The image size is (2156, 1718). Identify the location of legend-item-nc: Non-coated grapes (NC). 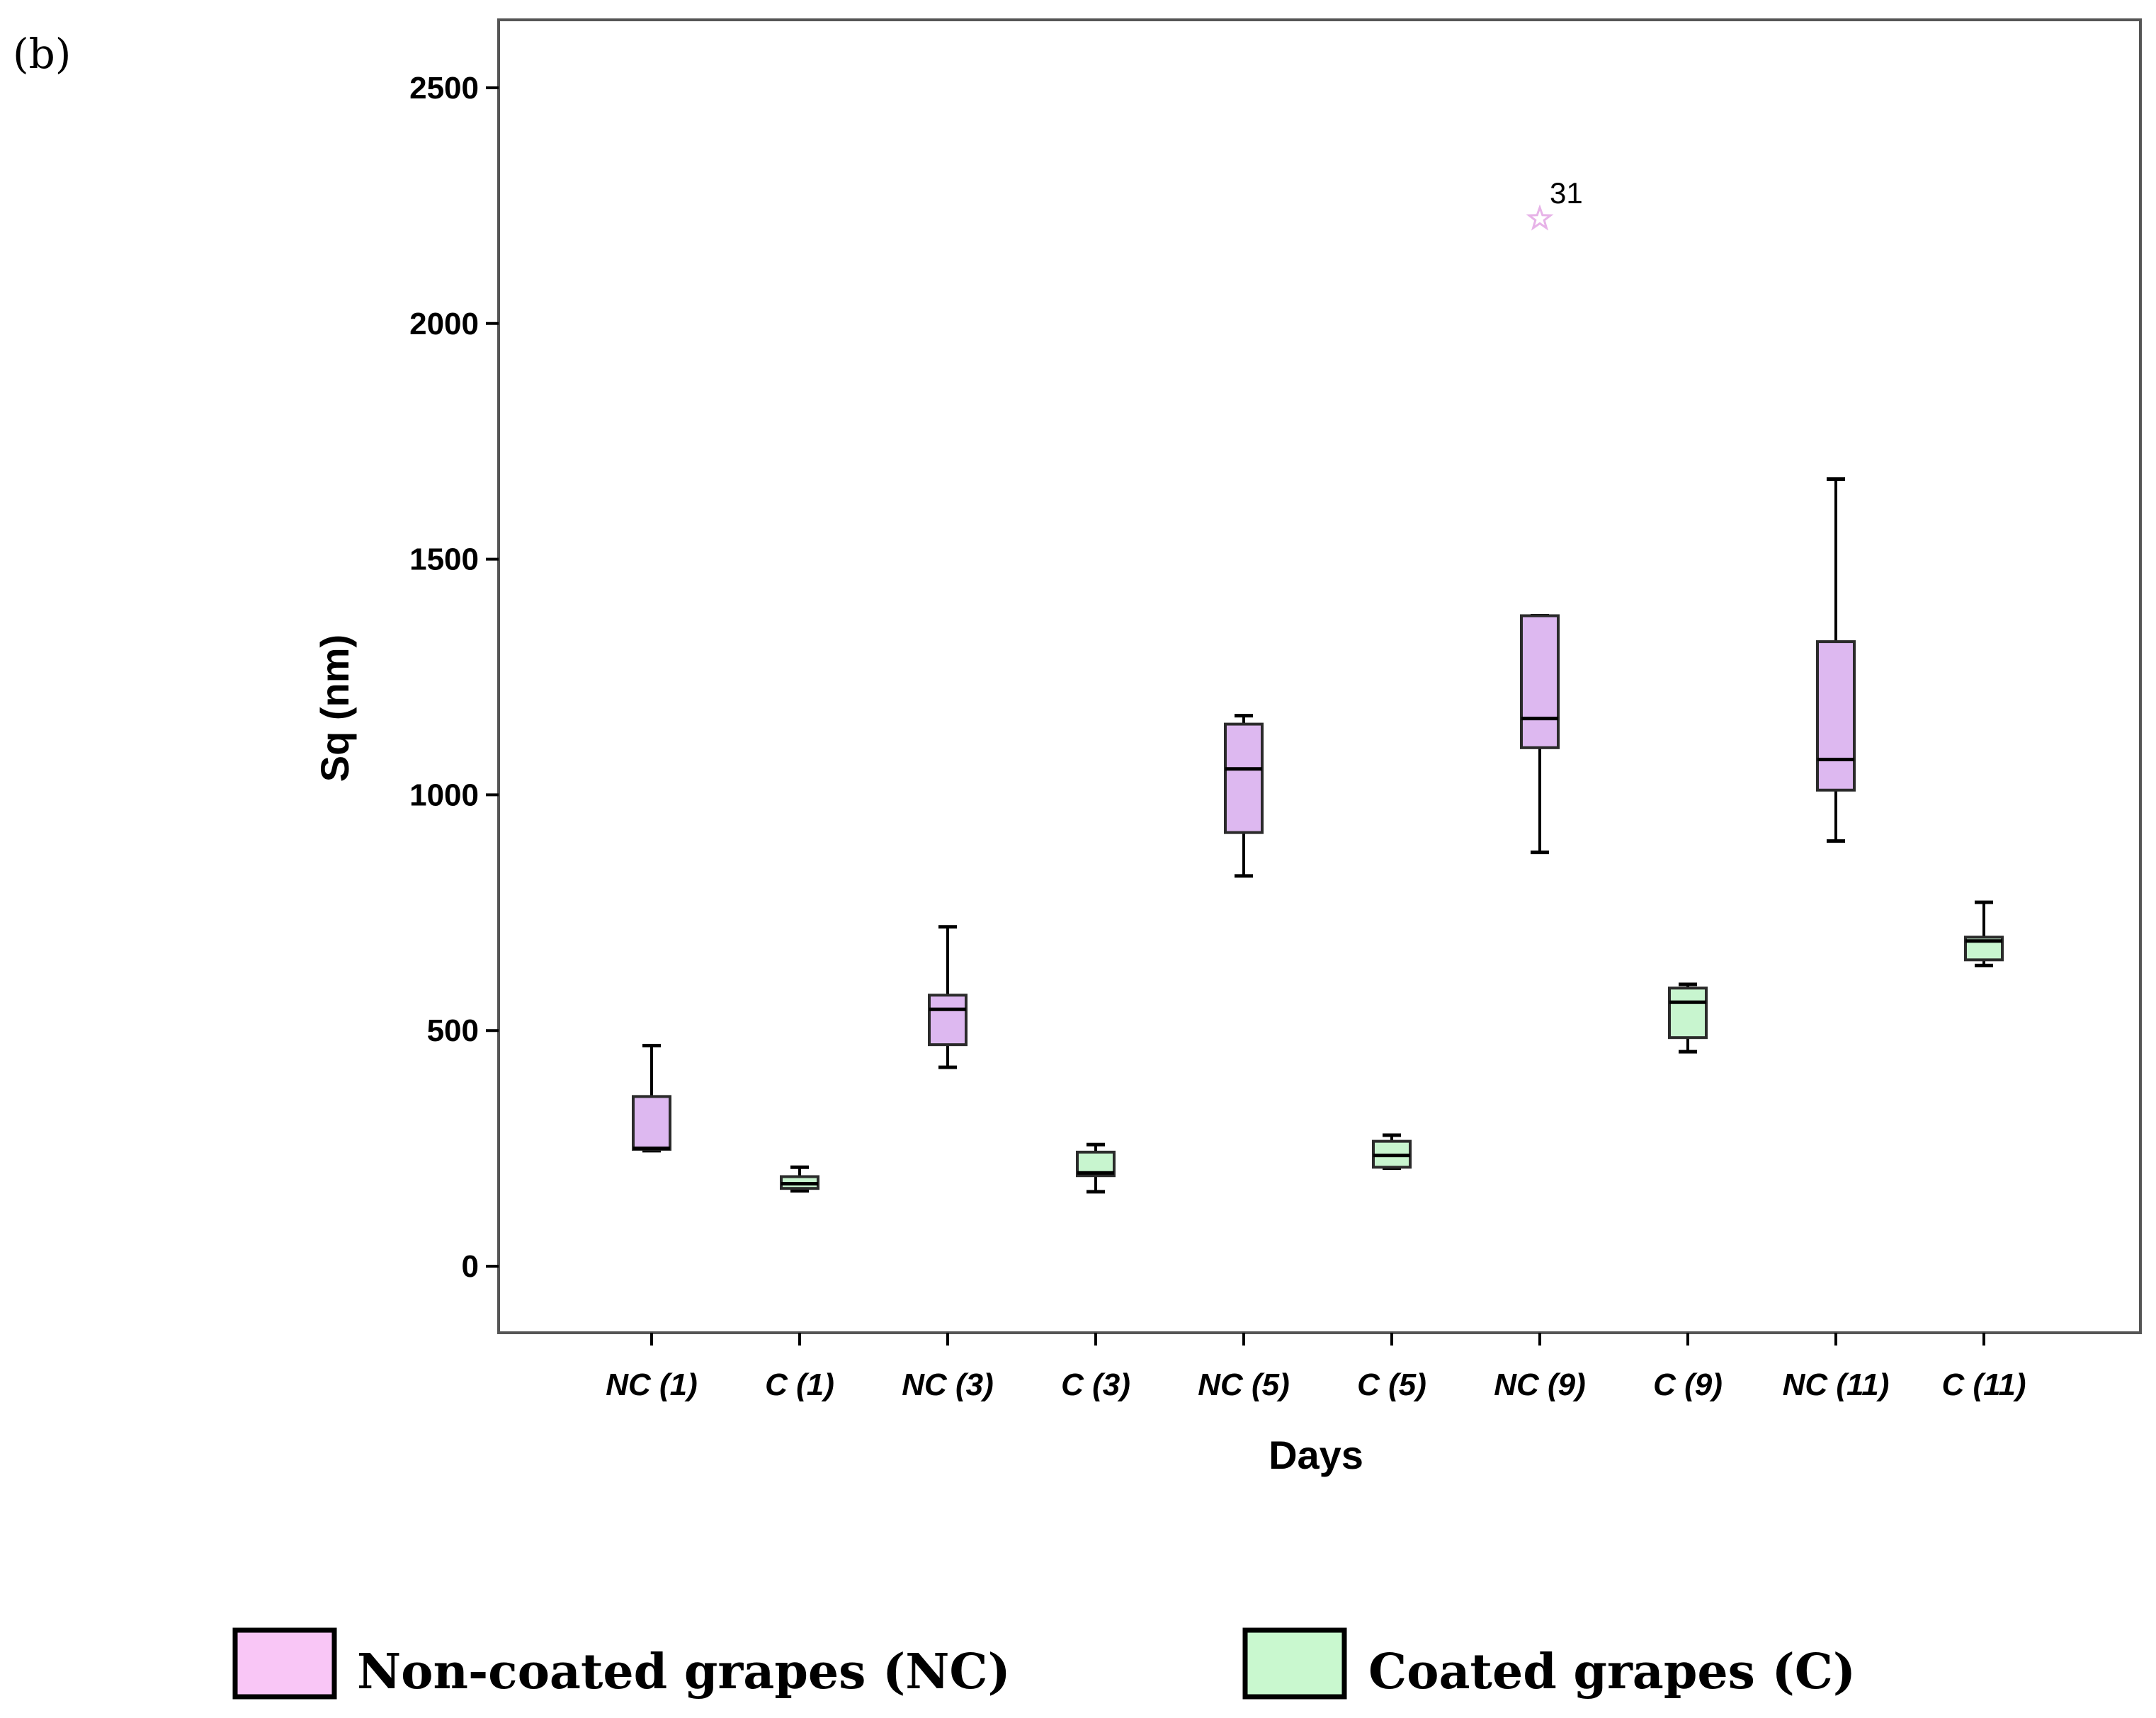
(621, 1663).